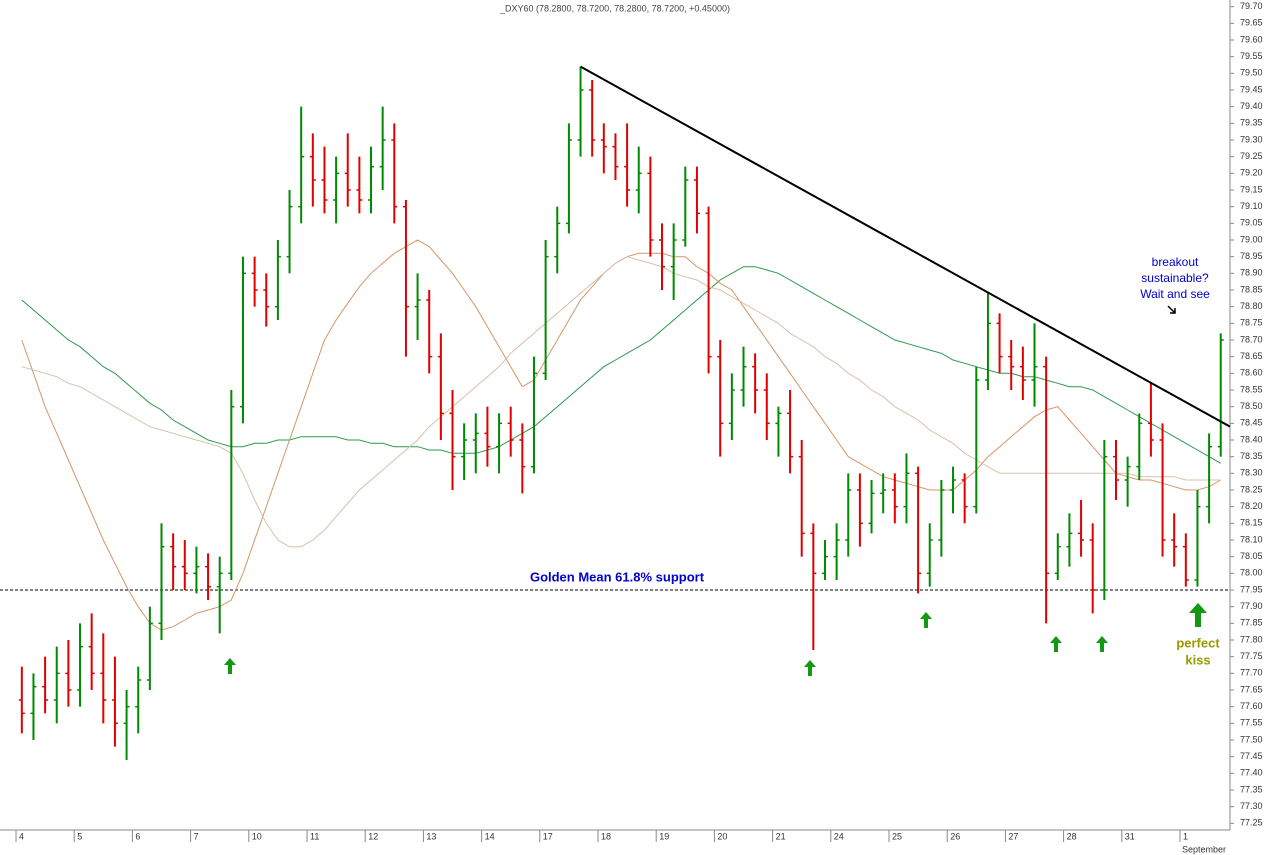 The image size is (1280, 855). Describe the element at coordinates (1251, 256) in the screenshot. I see `y-tick-label: 78.95` at that location.